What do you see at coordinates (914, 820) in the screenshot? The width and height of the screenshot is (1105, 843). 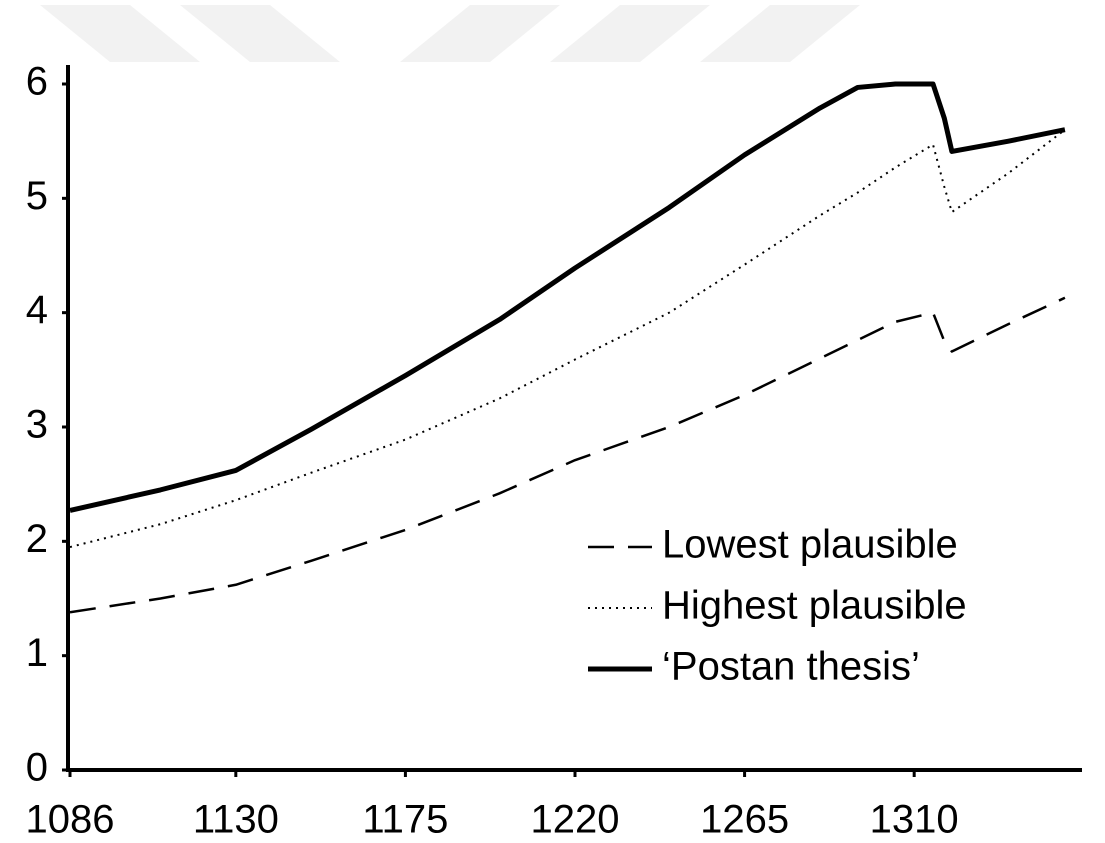 I see `x-tick-label: 1310` at bounding box center [914, 820].